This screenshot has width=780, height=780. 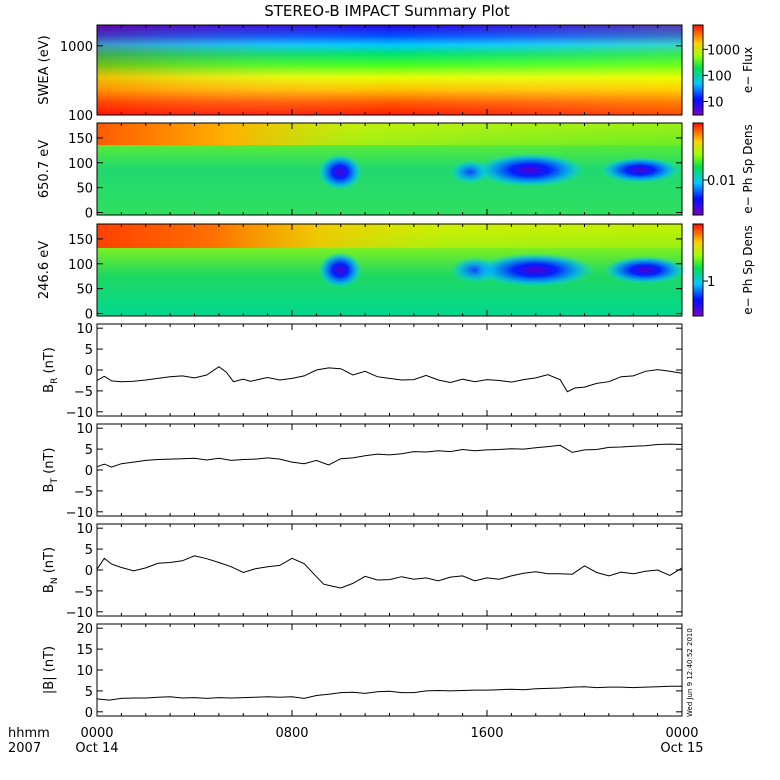 I want to click on spec2-ytick-label-0: 0, so click(x=89, y=315).